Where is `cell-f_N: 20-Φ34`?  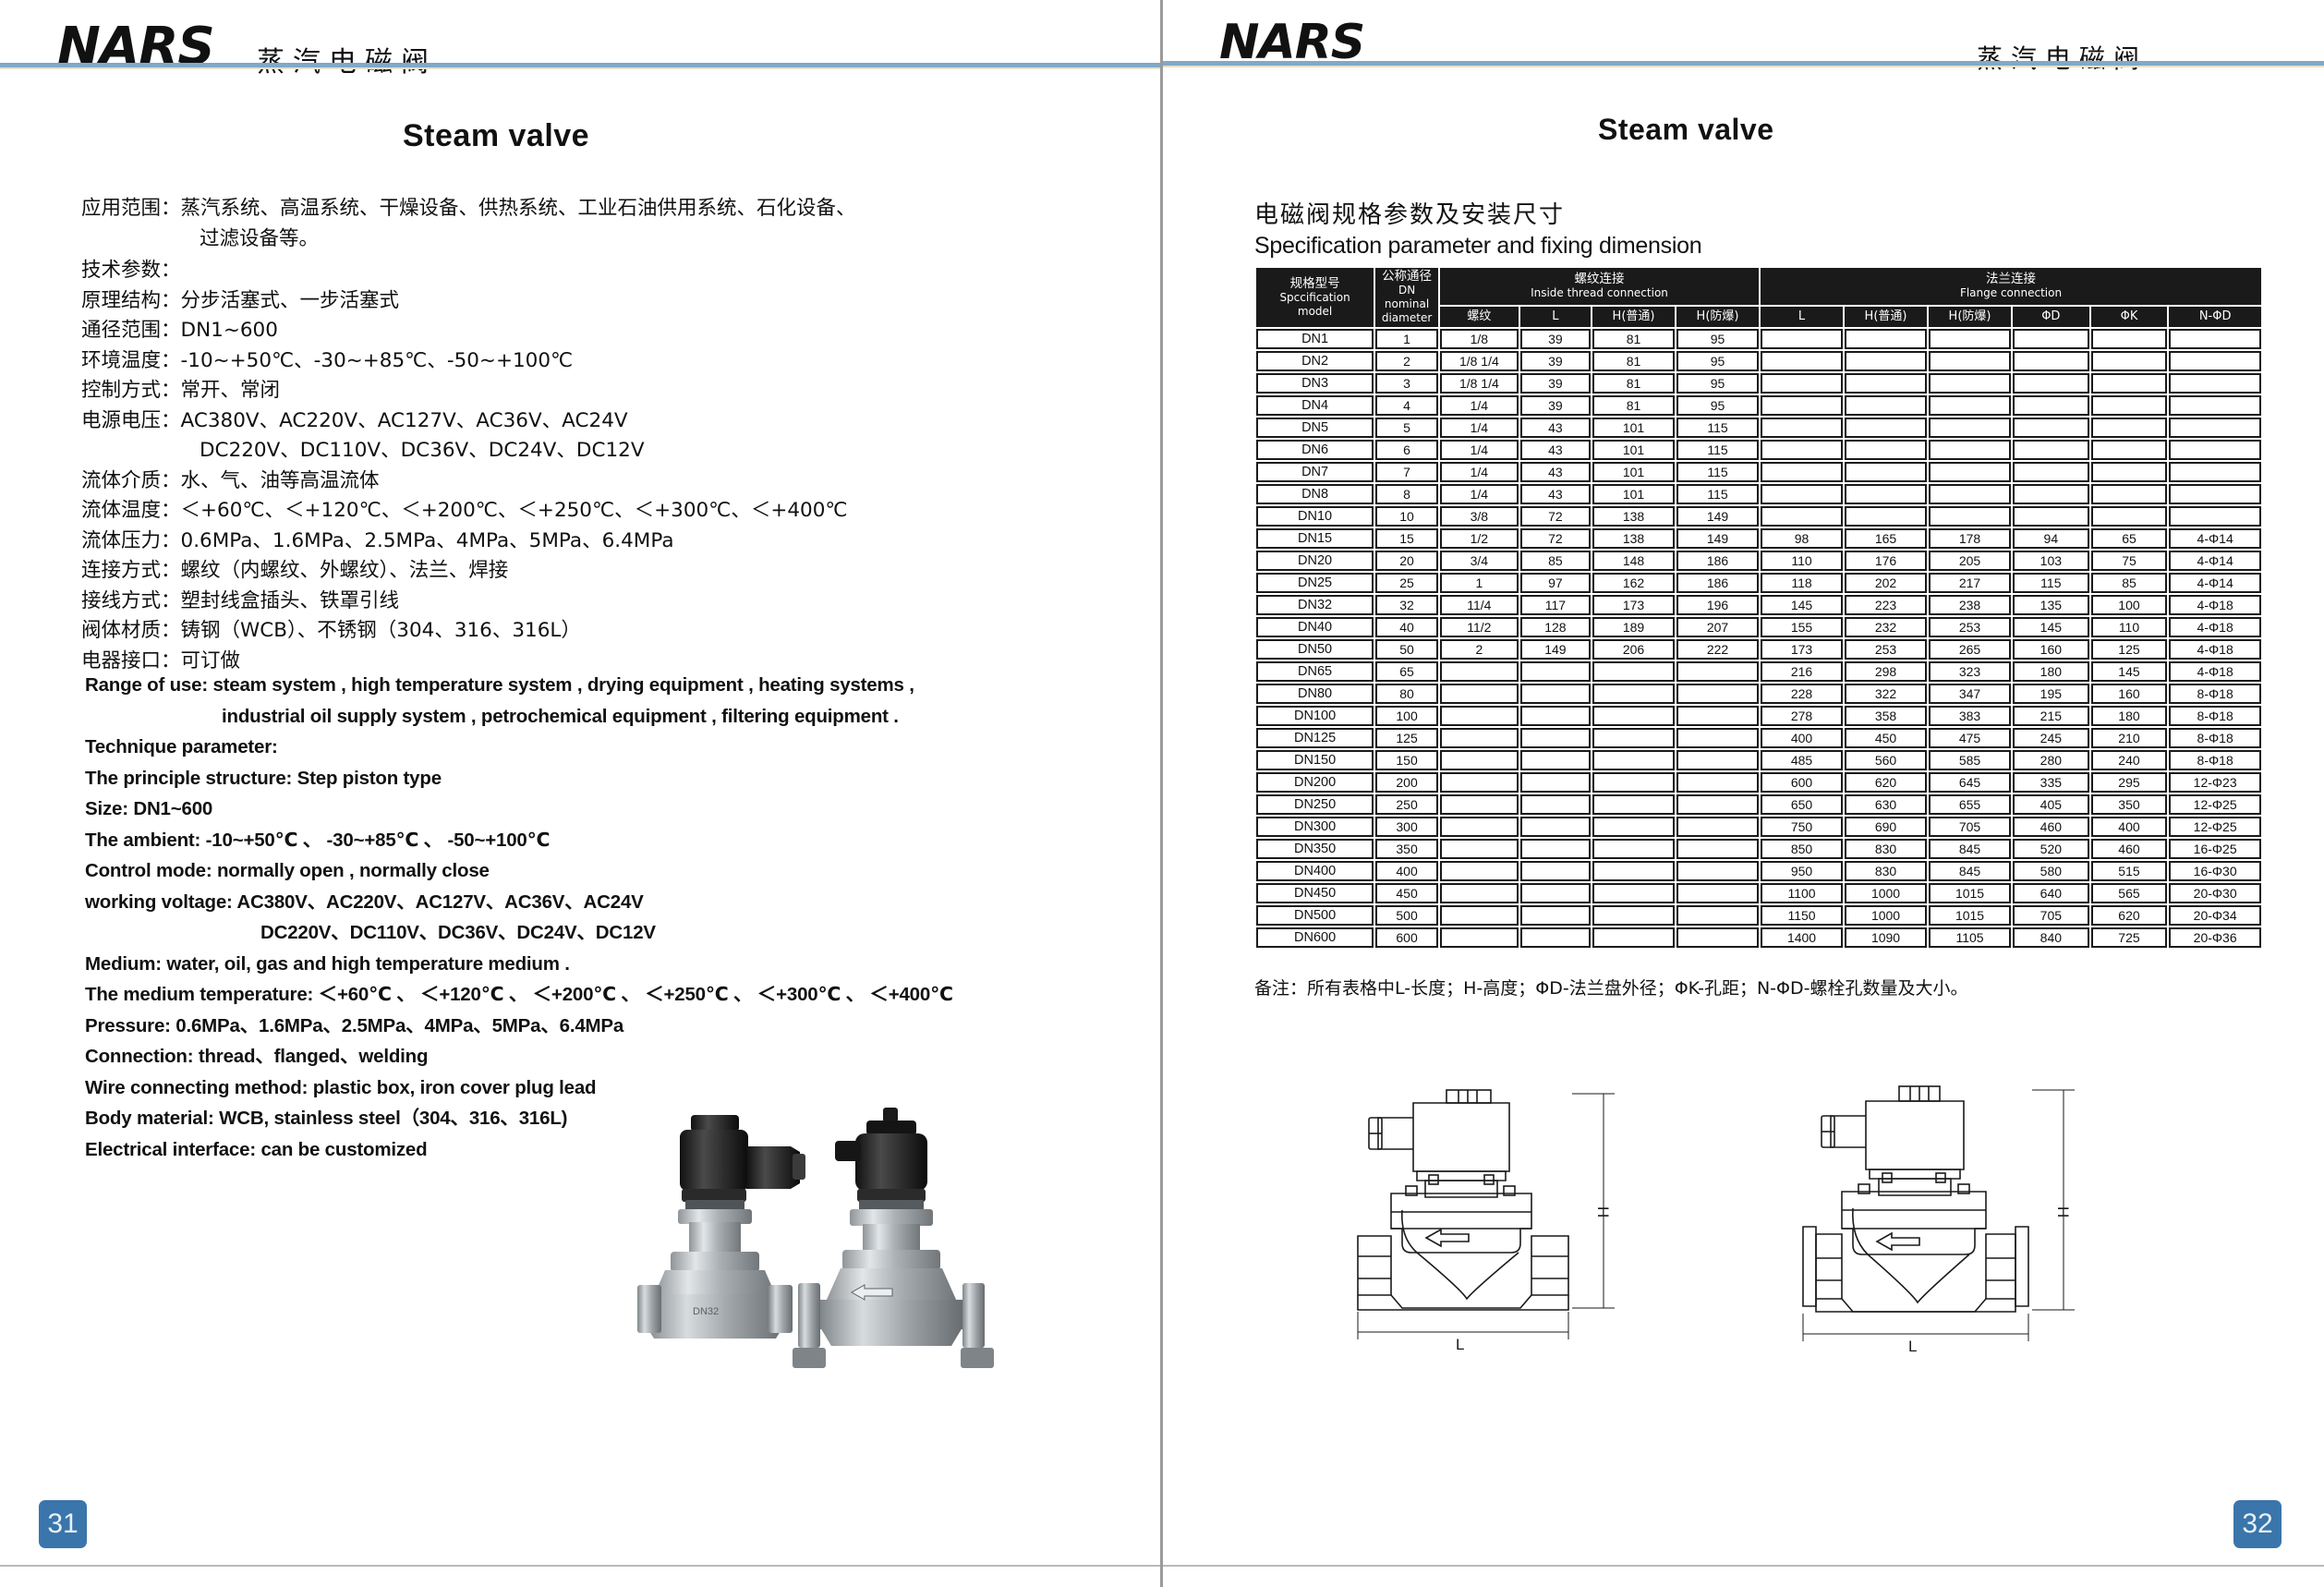
cell-f_N: 20-Φ34 is located at coordinates (2215, 915).